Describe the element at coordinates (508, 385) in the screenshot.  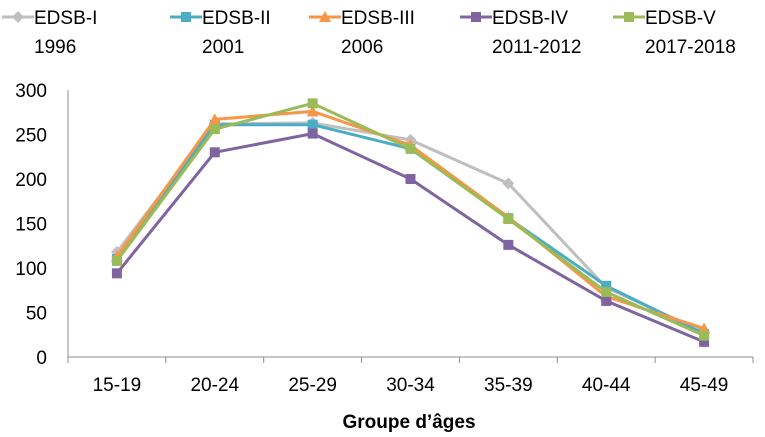
I see `x-tick-label: 35-39` at that location.